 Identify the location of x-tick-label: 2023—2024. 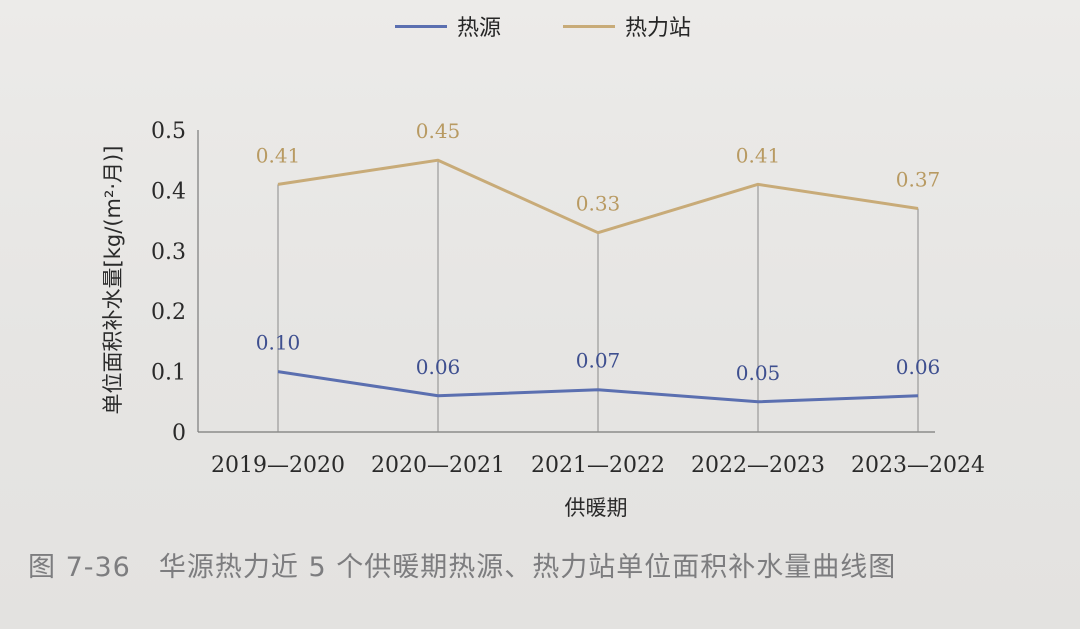
(918, 465).